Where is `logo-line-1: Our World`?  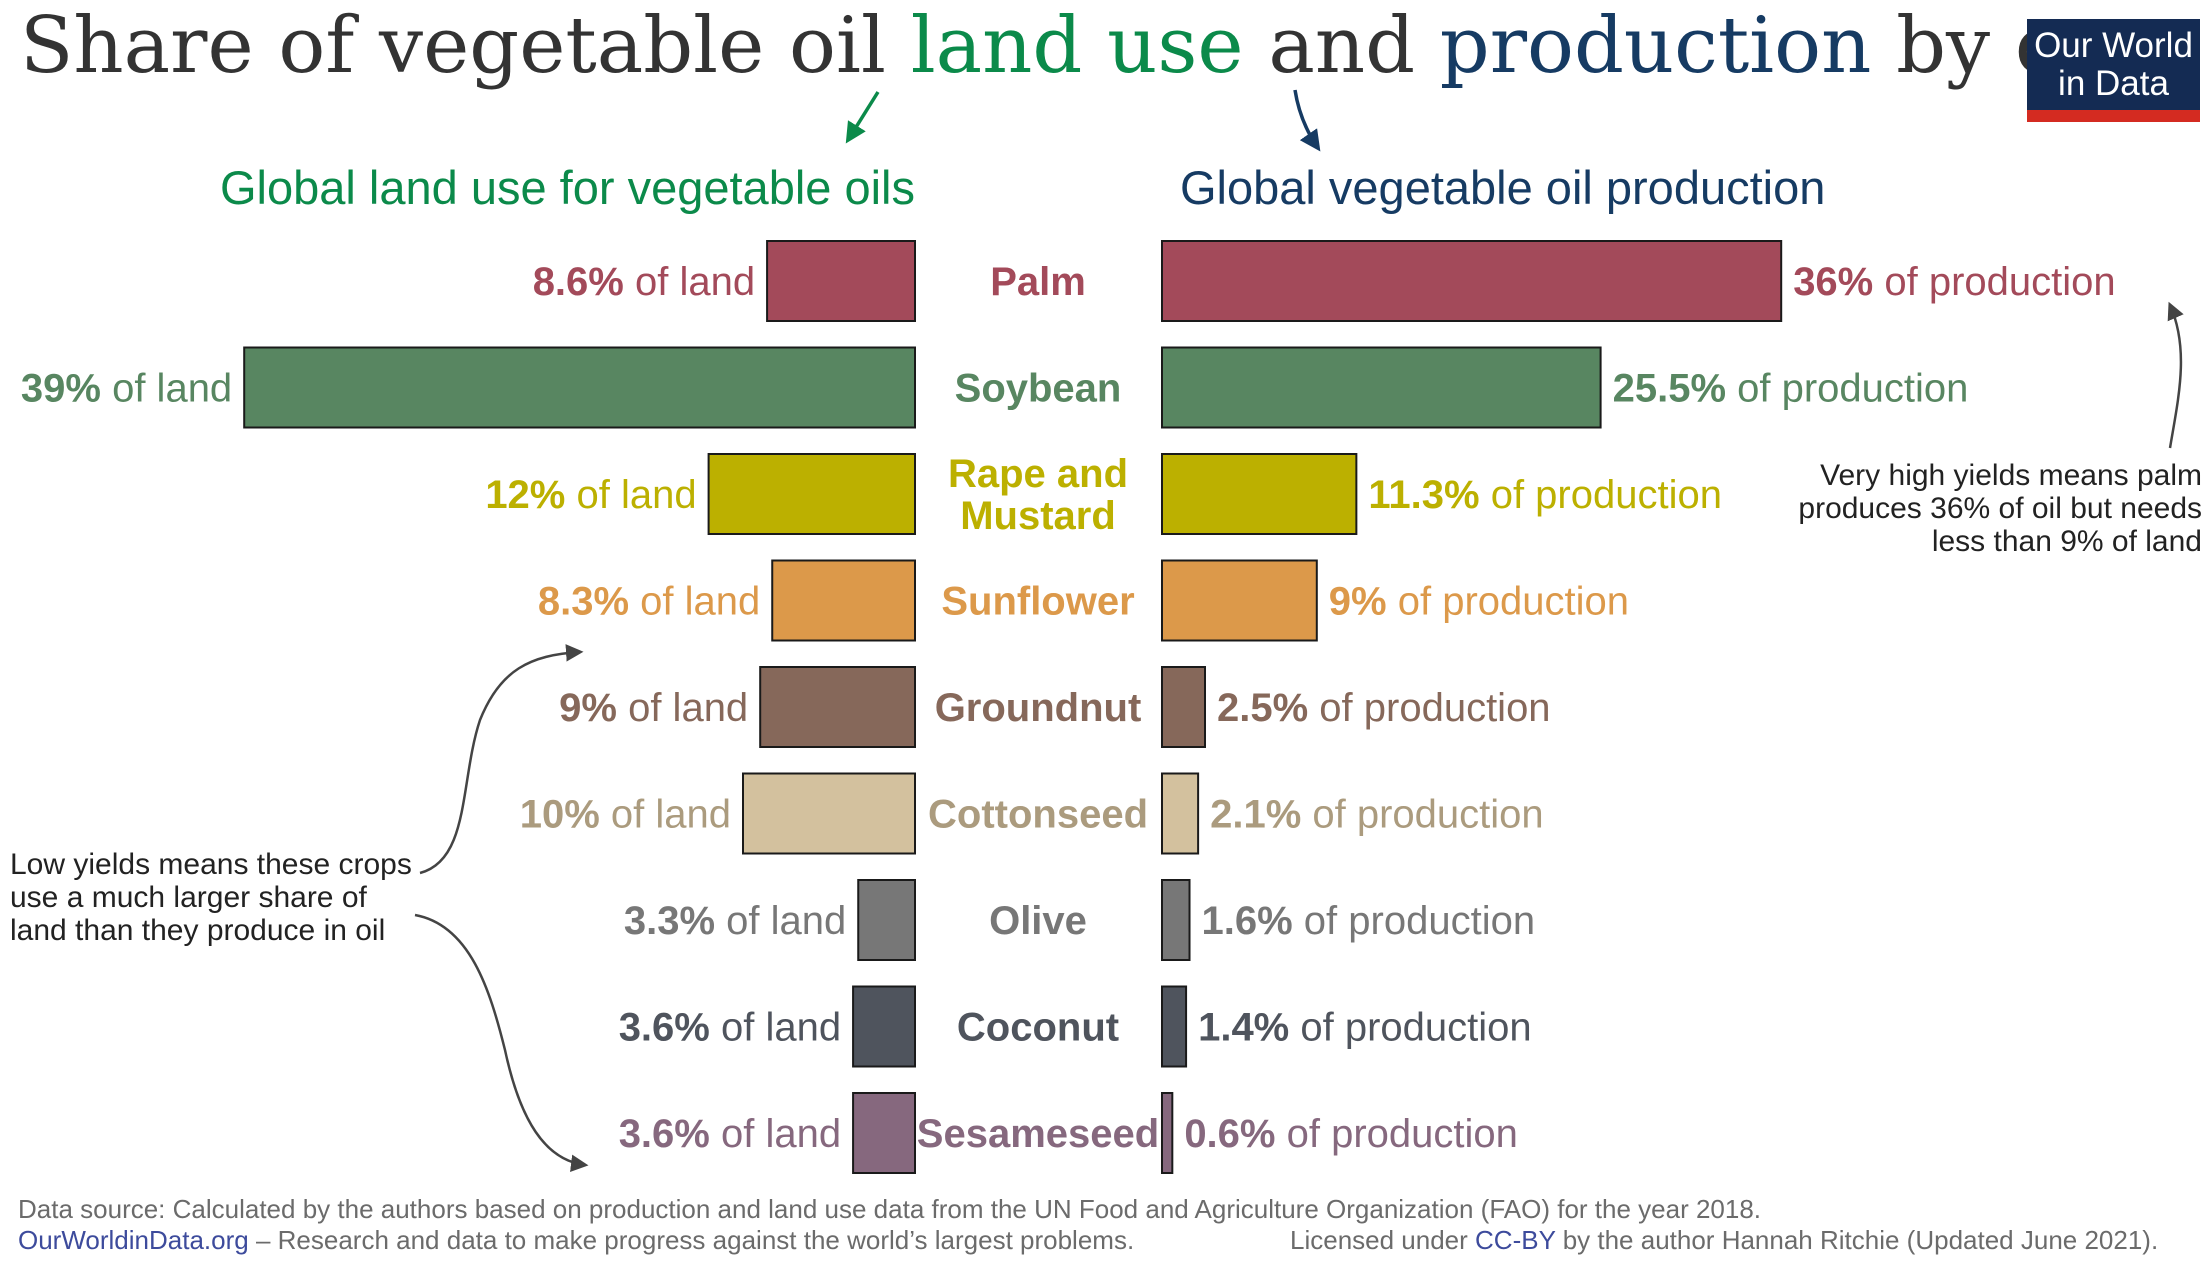
logo-line-1: Our World is located at coordinates (2113, 45).